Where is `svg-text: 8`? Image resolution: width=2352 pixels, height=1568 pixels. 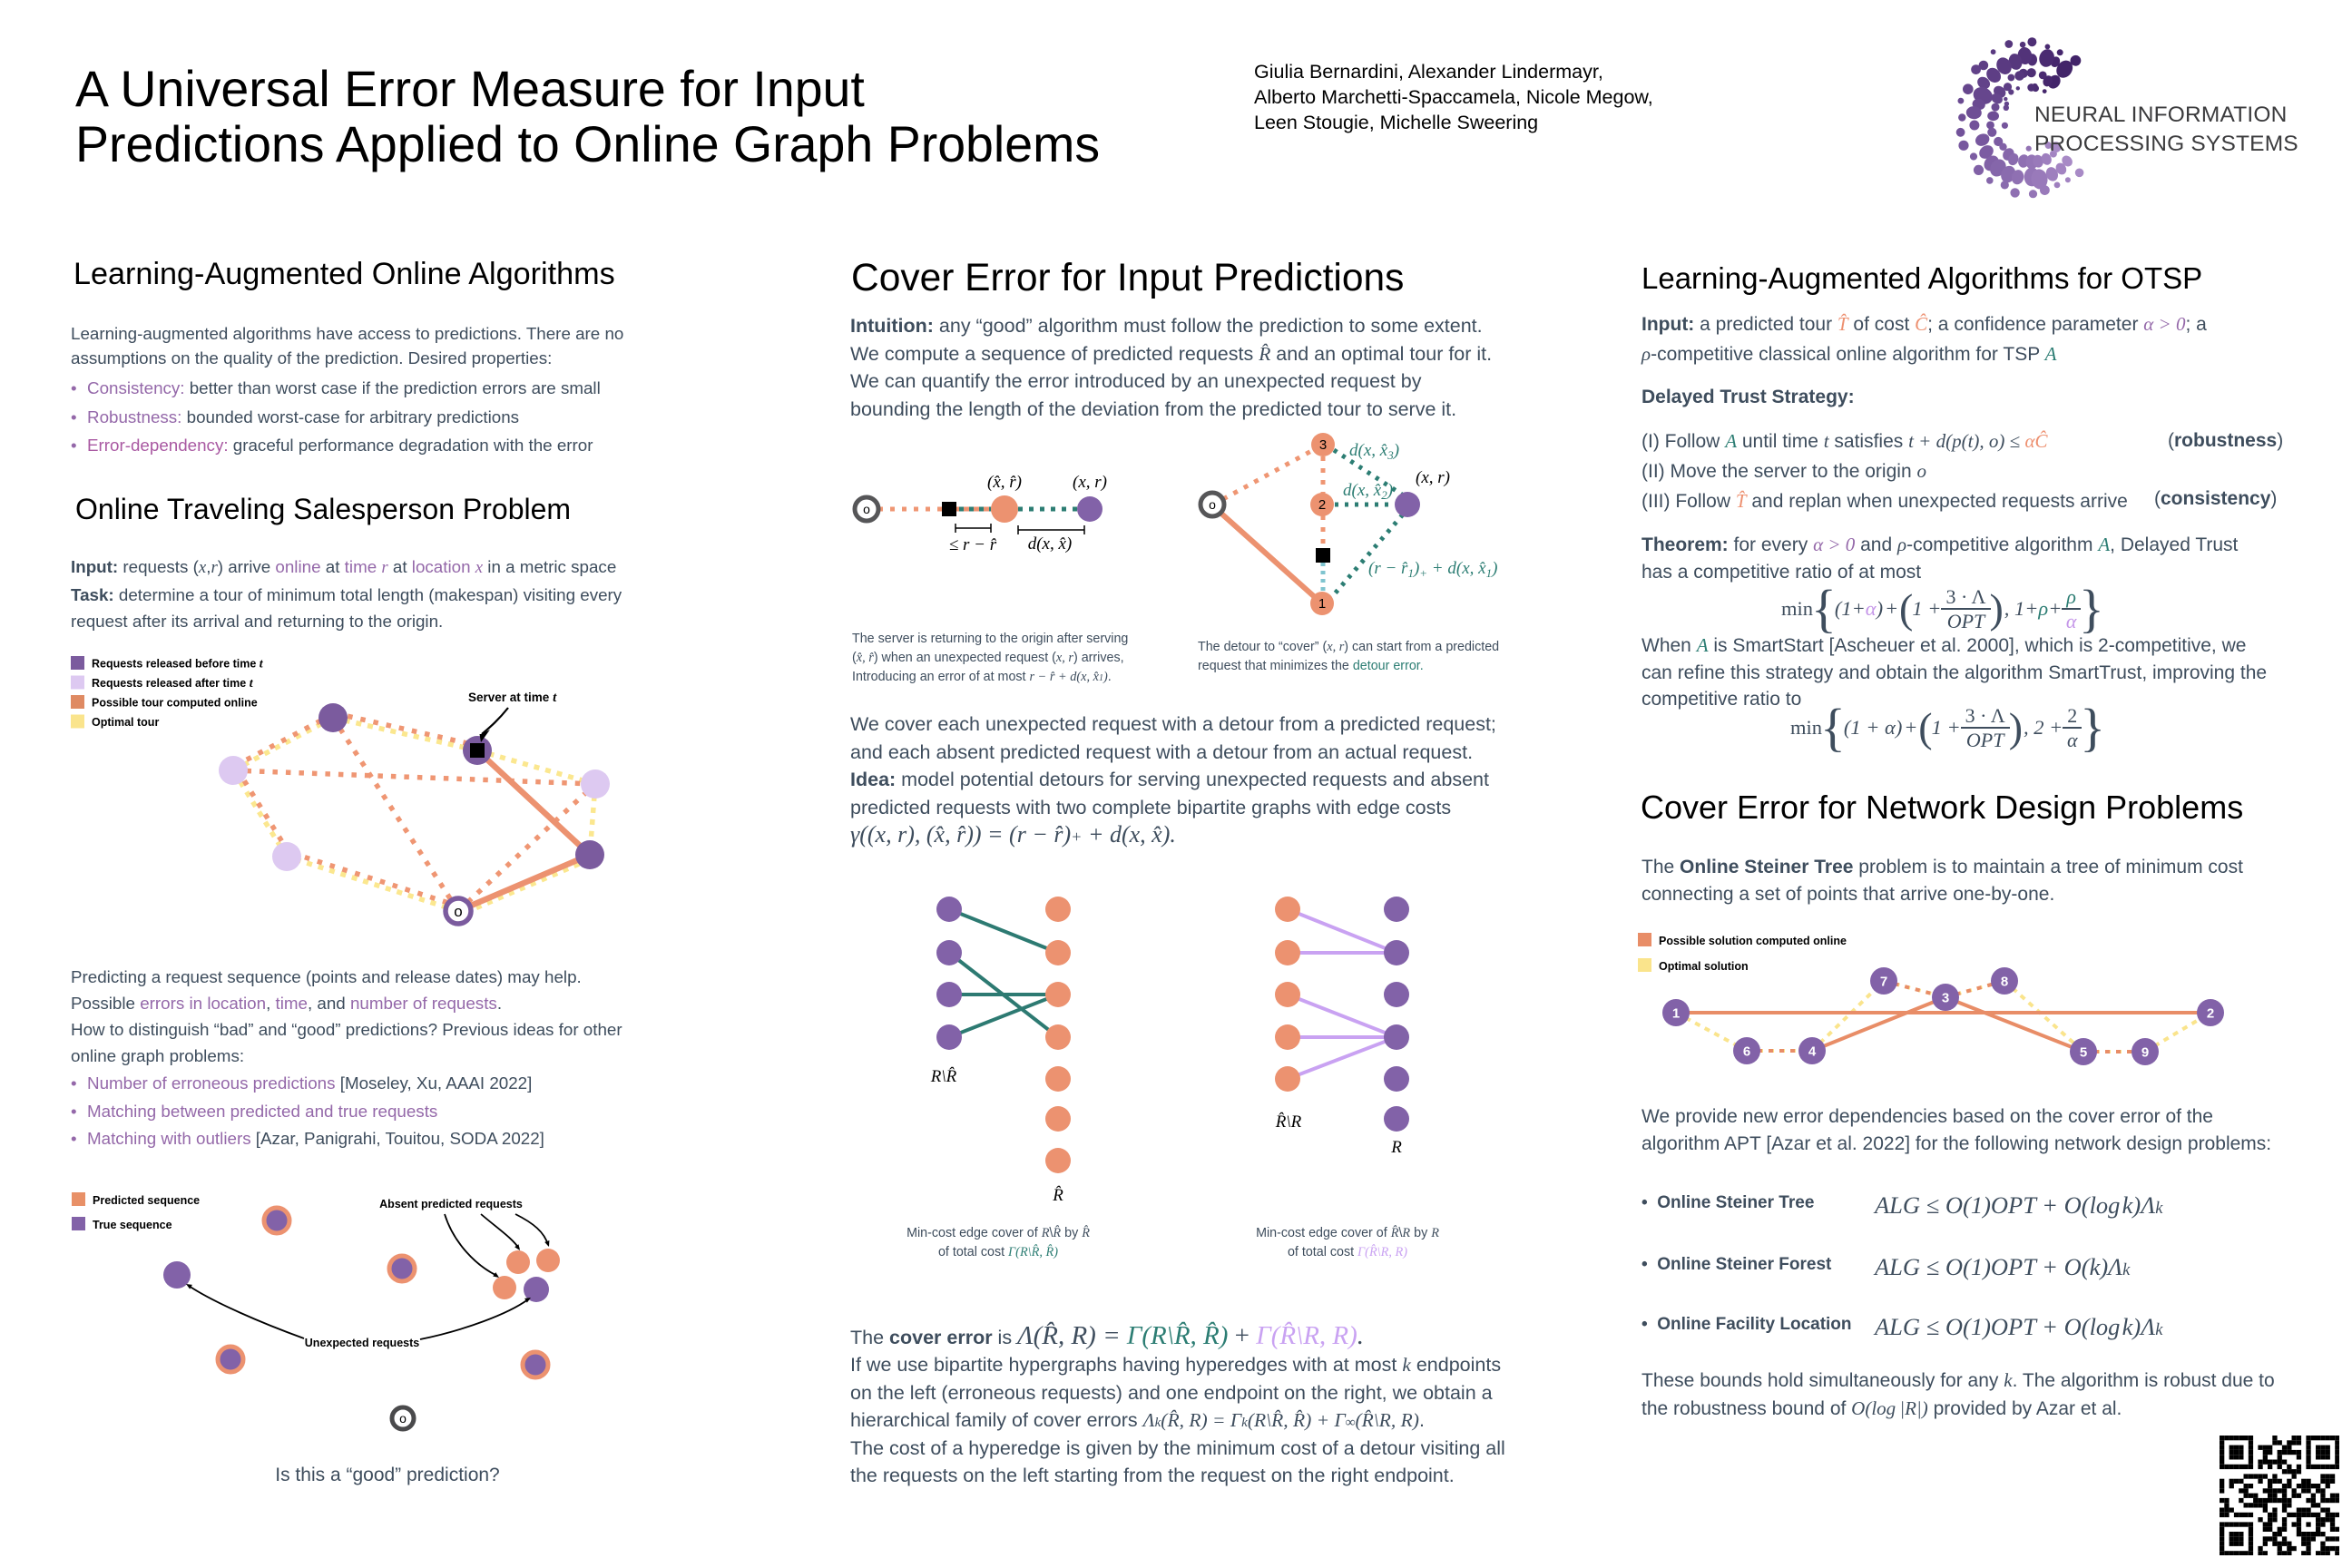
svg-text: 8 is located at coordinates (2004, 982).